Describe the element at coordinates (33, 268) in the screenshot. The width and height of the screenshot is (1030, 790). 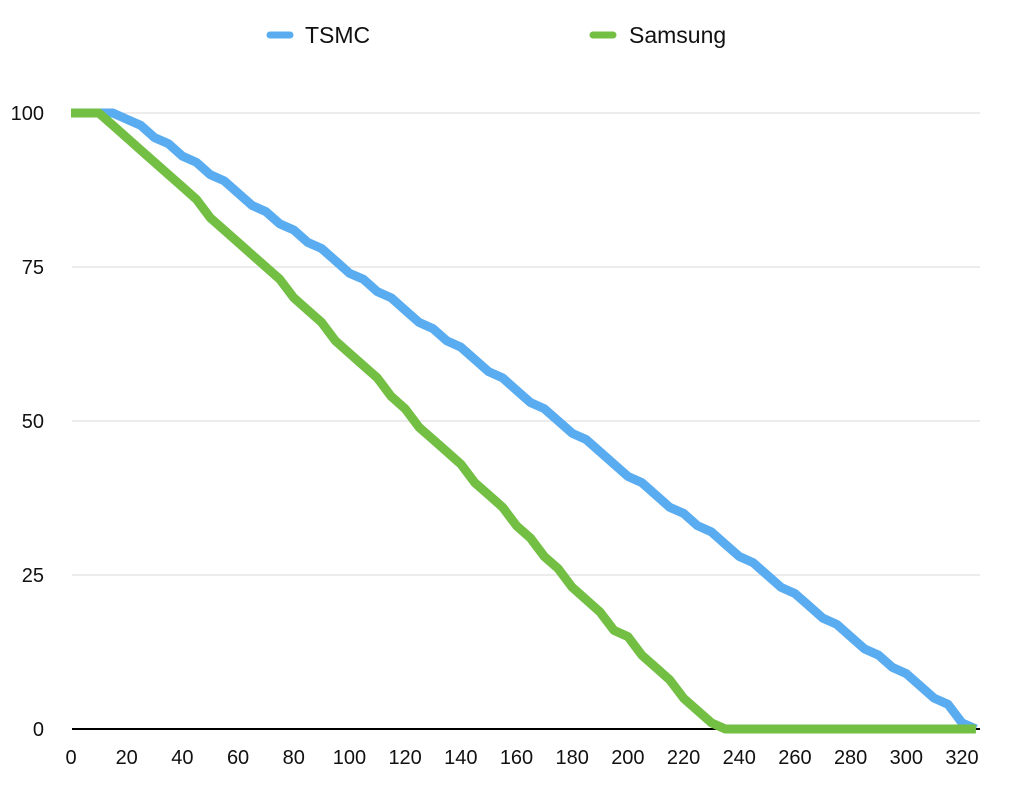
I see `y-tick-label: 75` at that location.